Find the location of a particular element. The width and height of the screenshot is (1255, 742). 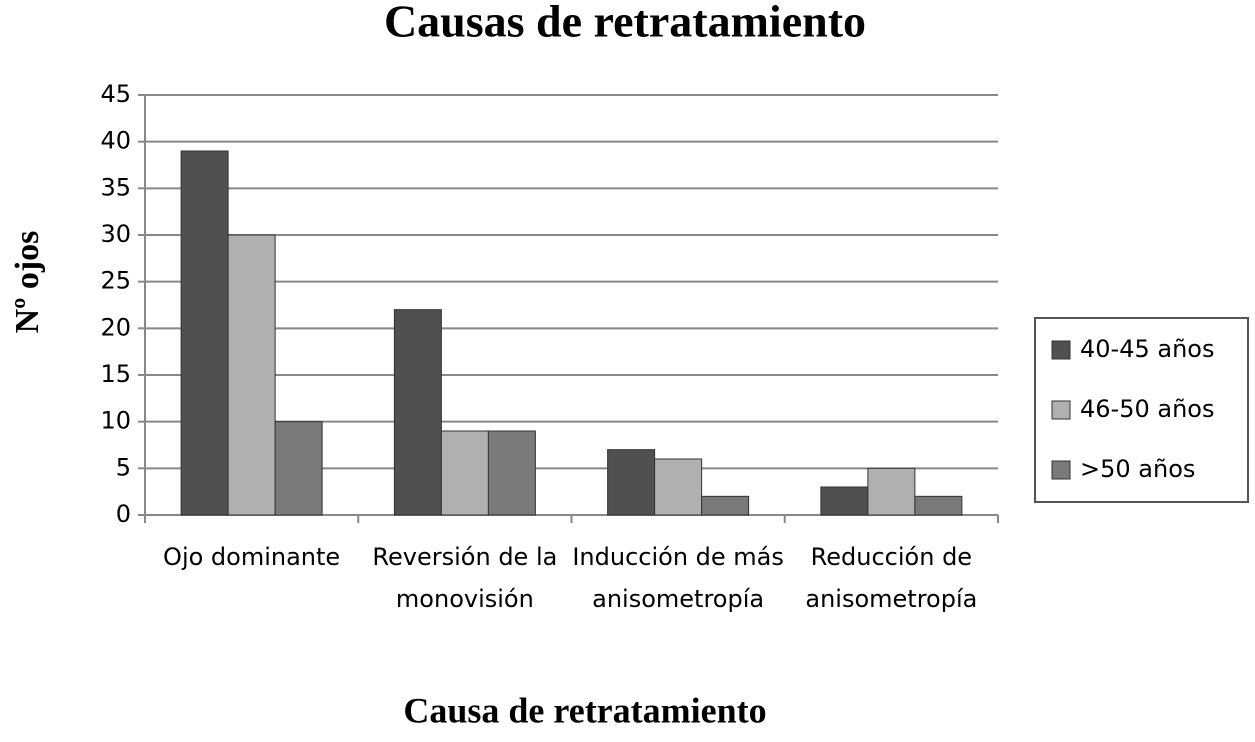

y-tick-label: 35 is located at coordinates (115, 187).